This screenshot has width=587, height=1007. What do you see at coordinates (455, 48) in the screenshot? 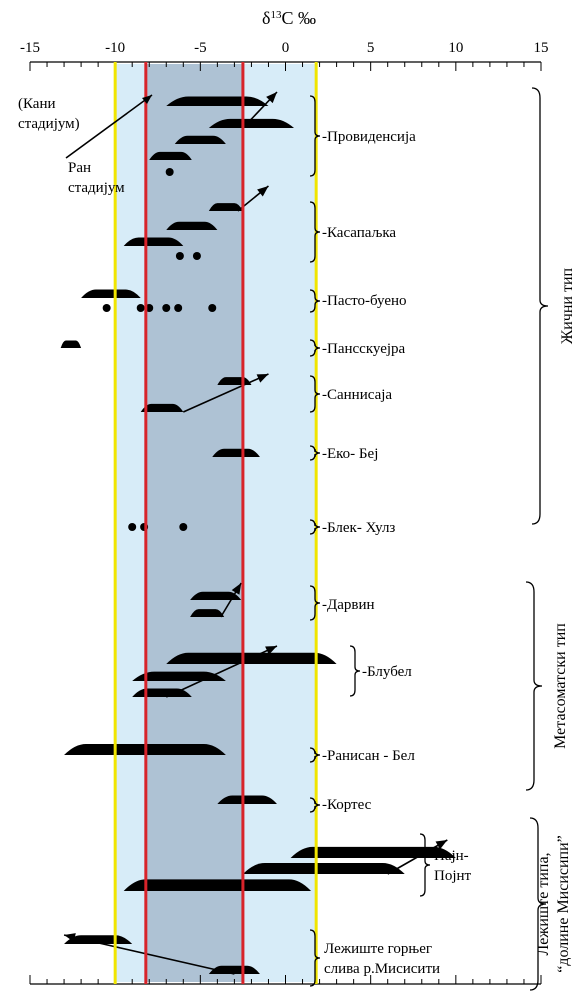
I see `tick-label: 10` at bounding box center [455, 48].